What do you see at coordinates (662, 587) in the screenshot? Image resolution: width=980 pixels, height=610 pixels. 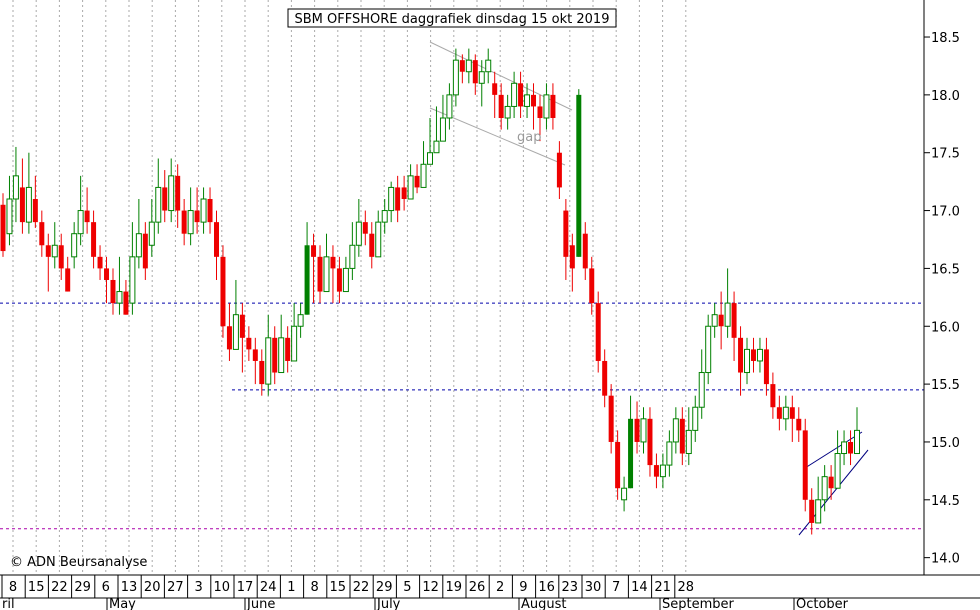 I see `x-tick-label: 21` at bounding box center [662, 587].